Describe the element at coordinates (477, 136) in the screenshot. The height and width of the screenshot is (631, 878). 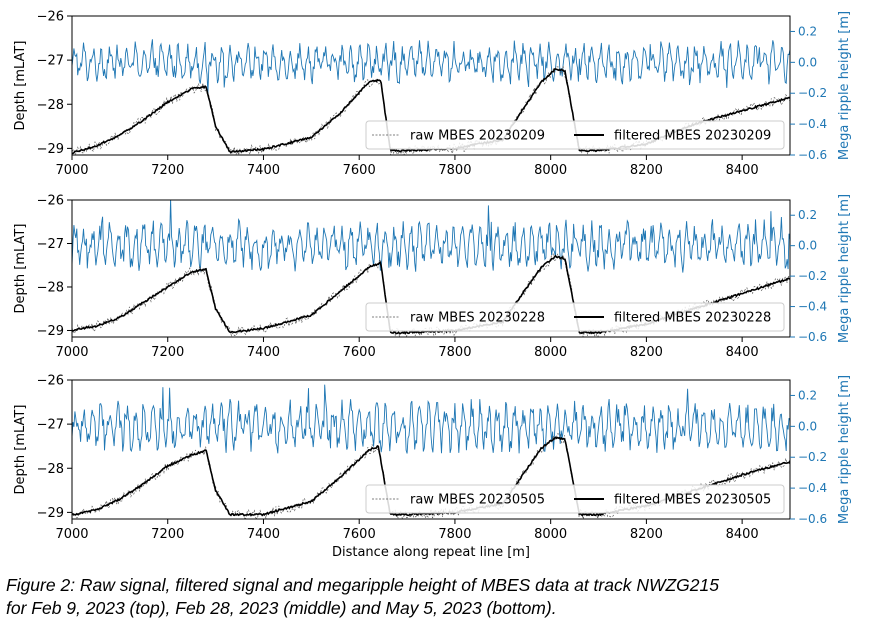
I see `legend-raw-label: raw MBES 20230209` at that location.